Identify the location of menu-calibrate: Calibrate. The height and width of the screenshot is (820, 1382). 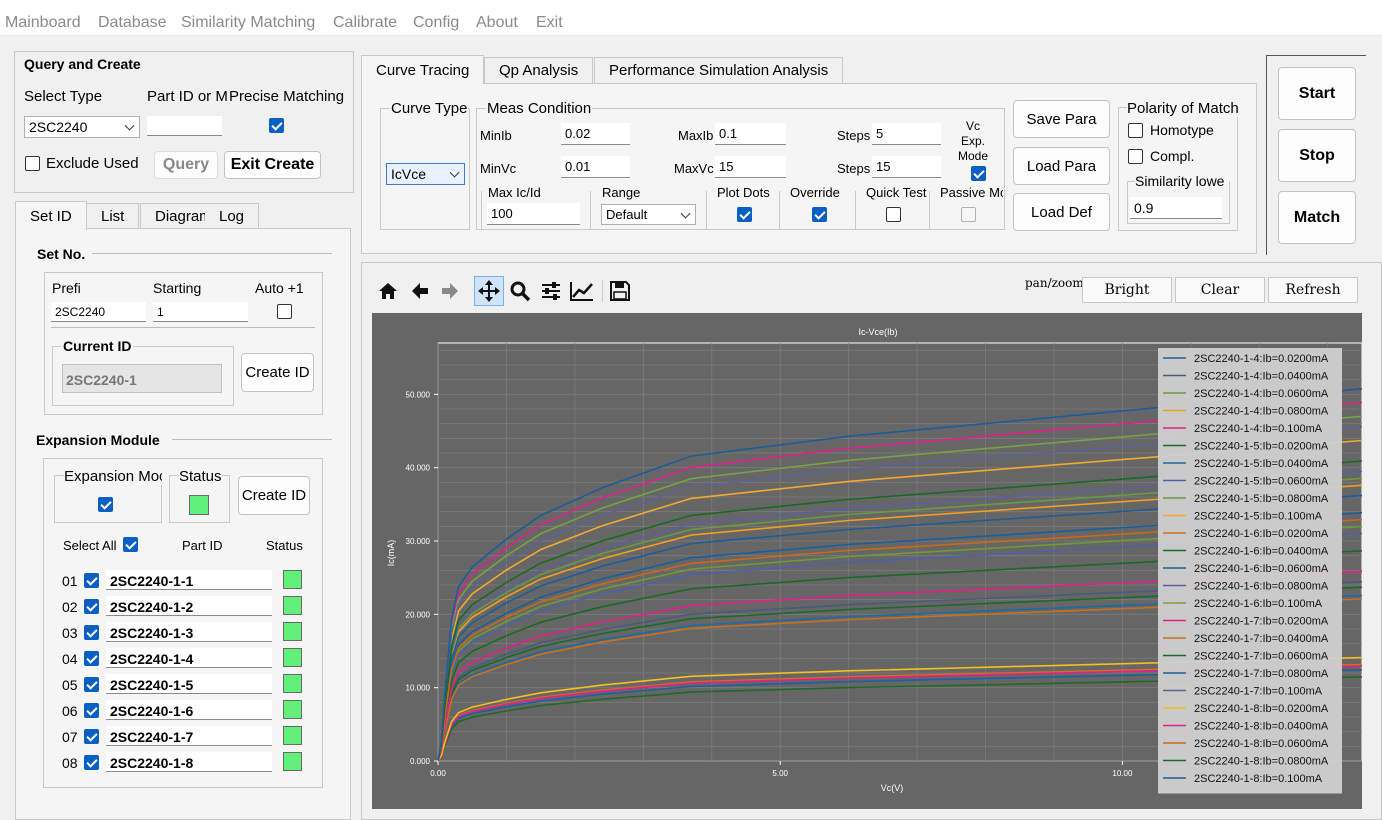
(365, 22).